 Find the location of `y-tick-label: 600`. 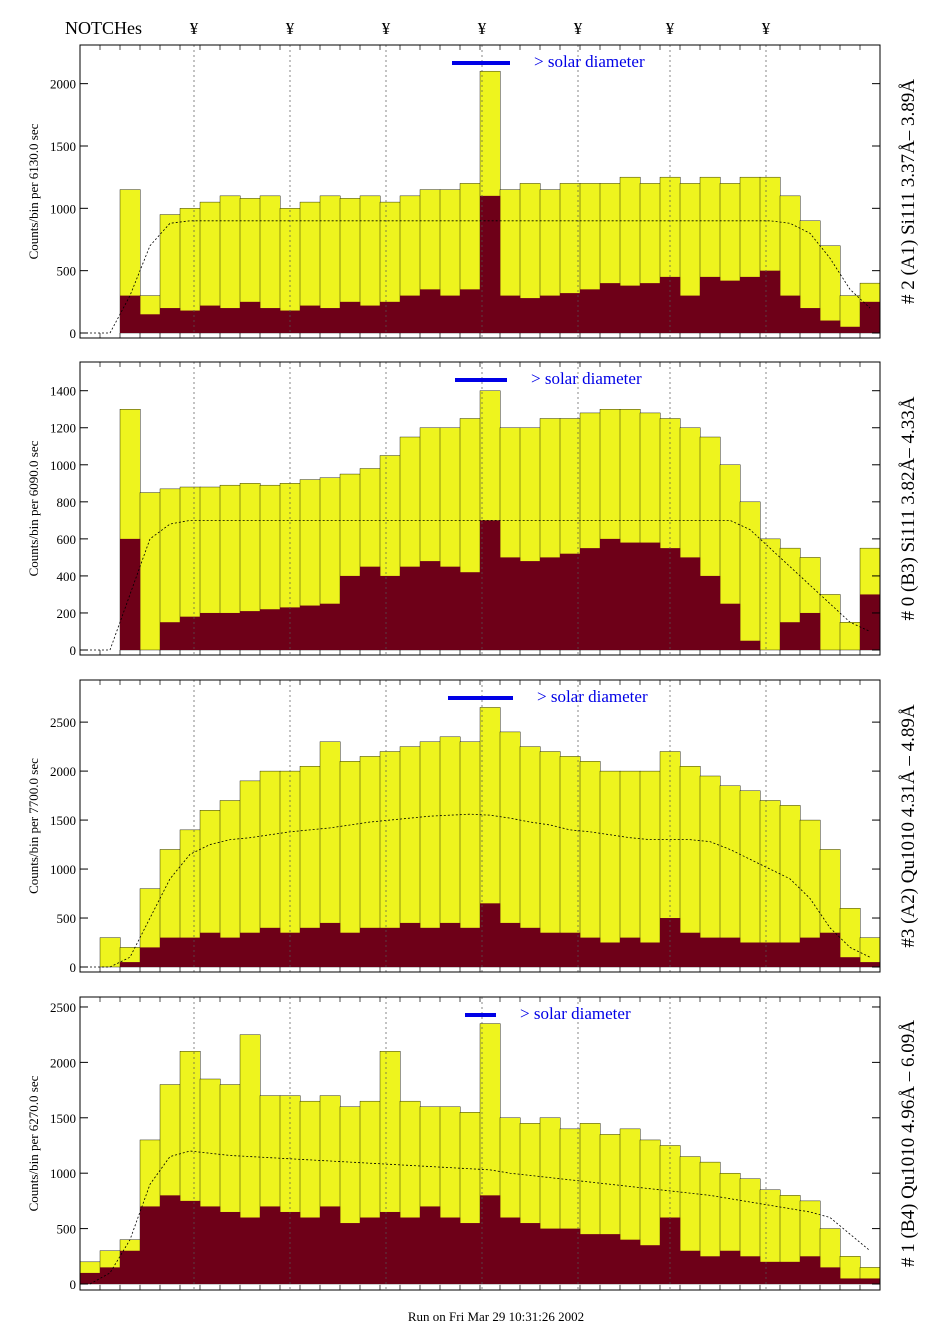

y-tick-label: 600 is located at coordinates (67, 539).